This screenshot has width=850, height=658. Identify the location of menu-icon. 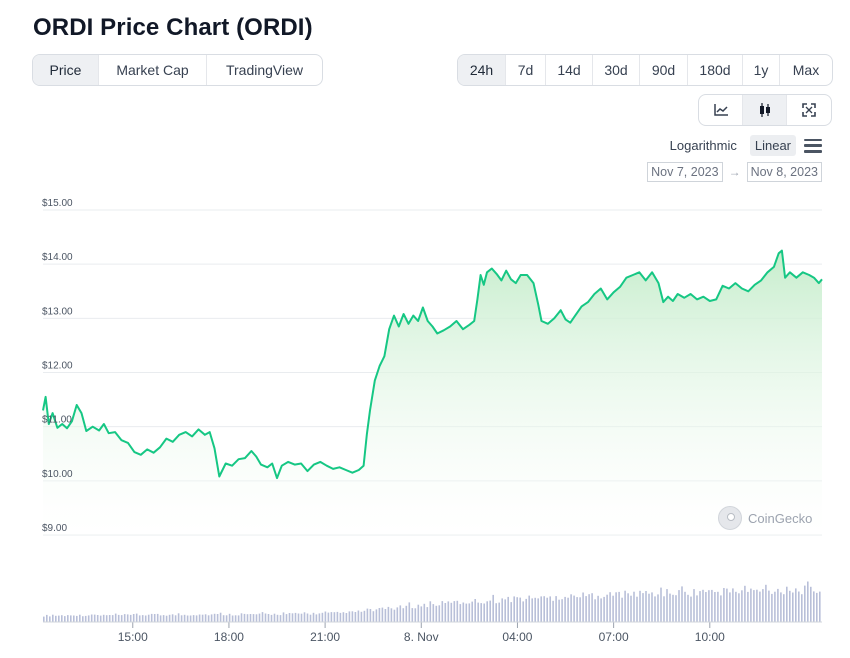
(813, 145).